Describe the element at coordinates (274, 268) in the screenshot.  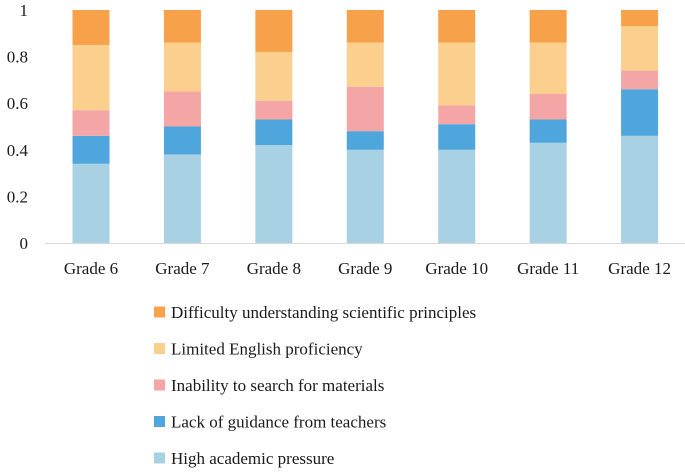
I see `x-tick-label: Grade 8` at that location.